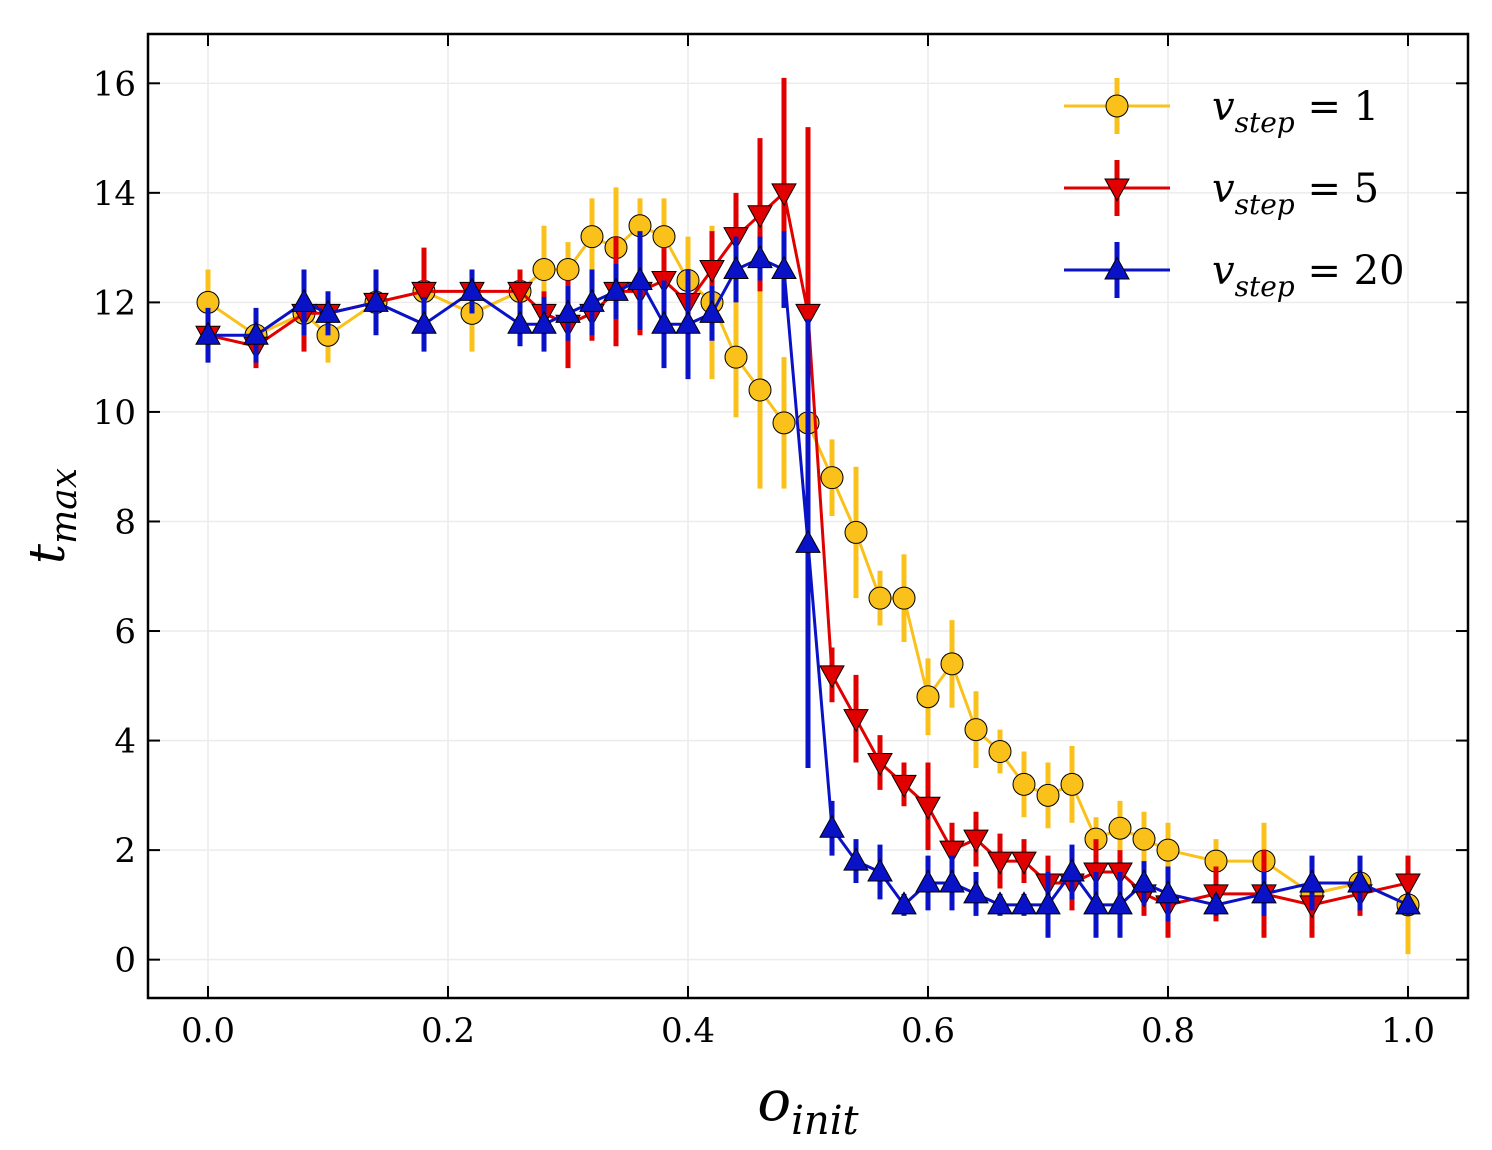 The width and height of the screenshot is (1492, 1150). I want to click on y-axis-title-main: t, so click(47, 553).